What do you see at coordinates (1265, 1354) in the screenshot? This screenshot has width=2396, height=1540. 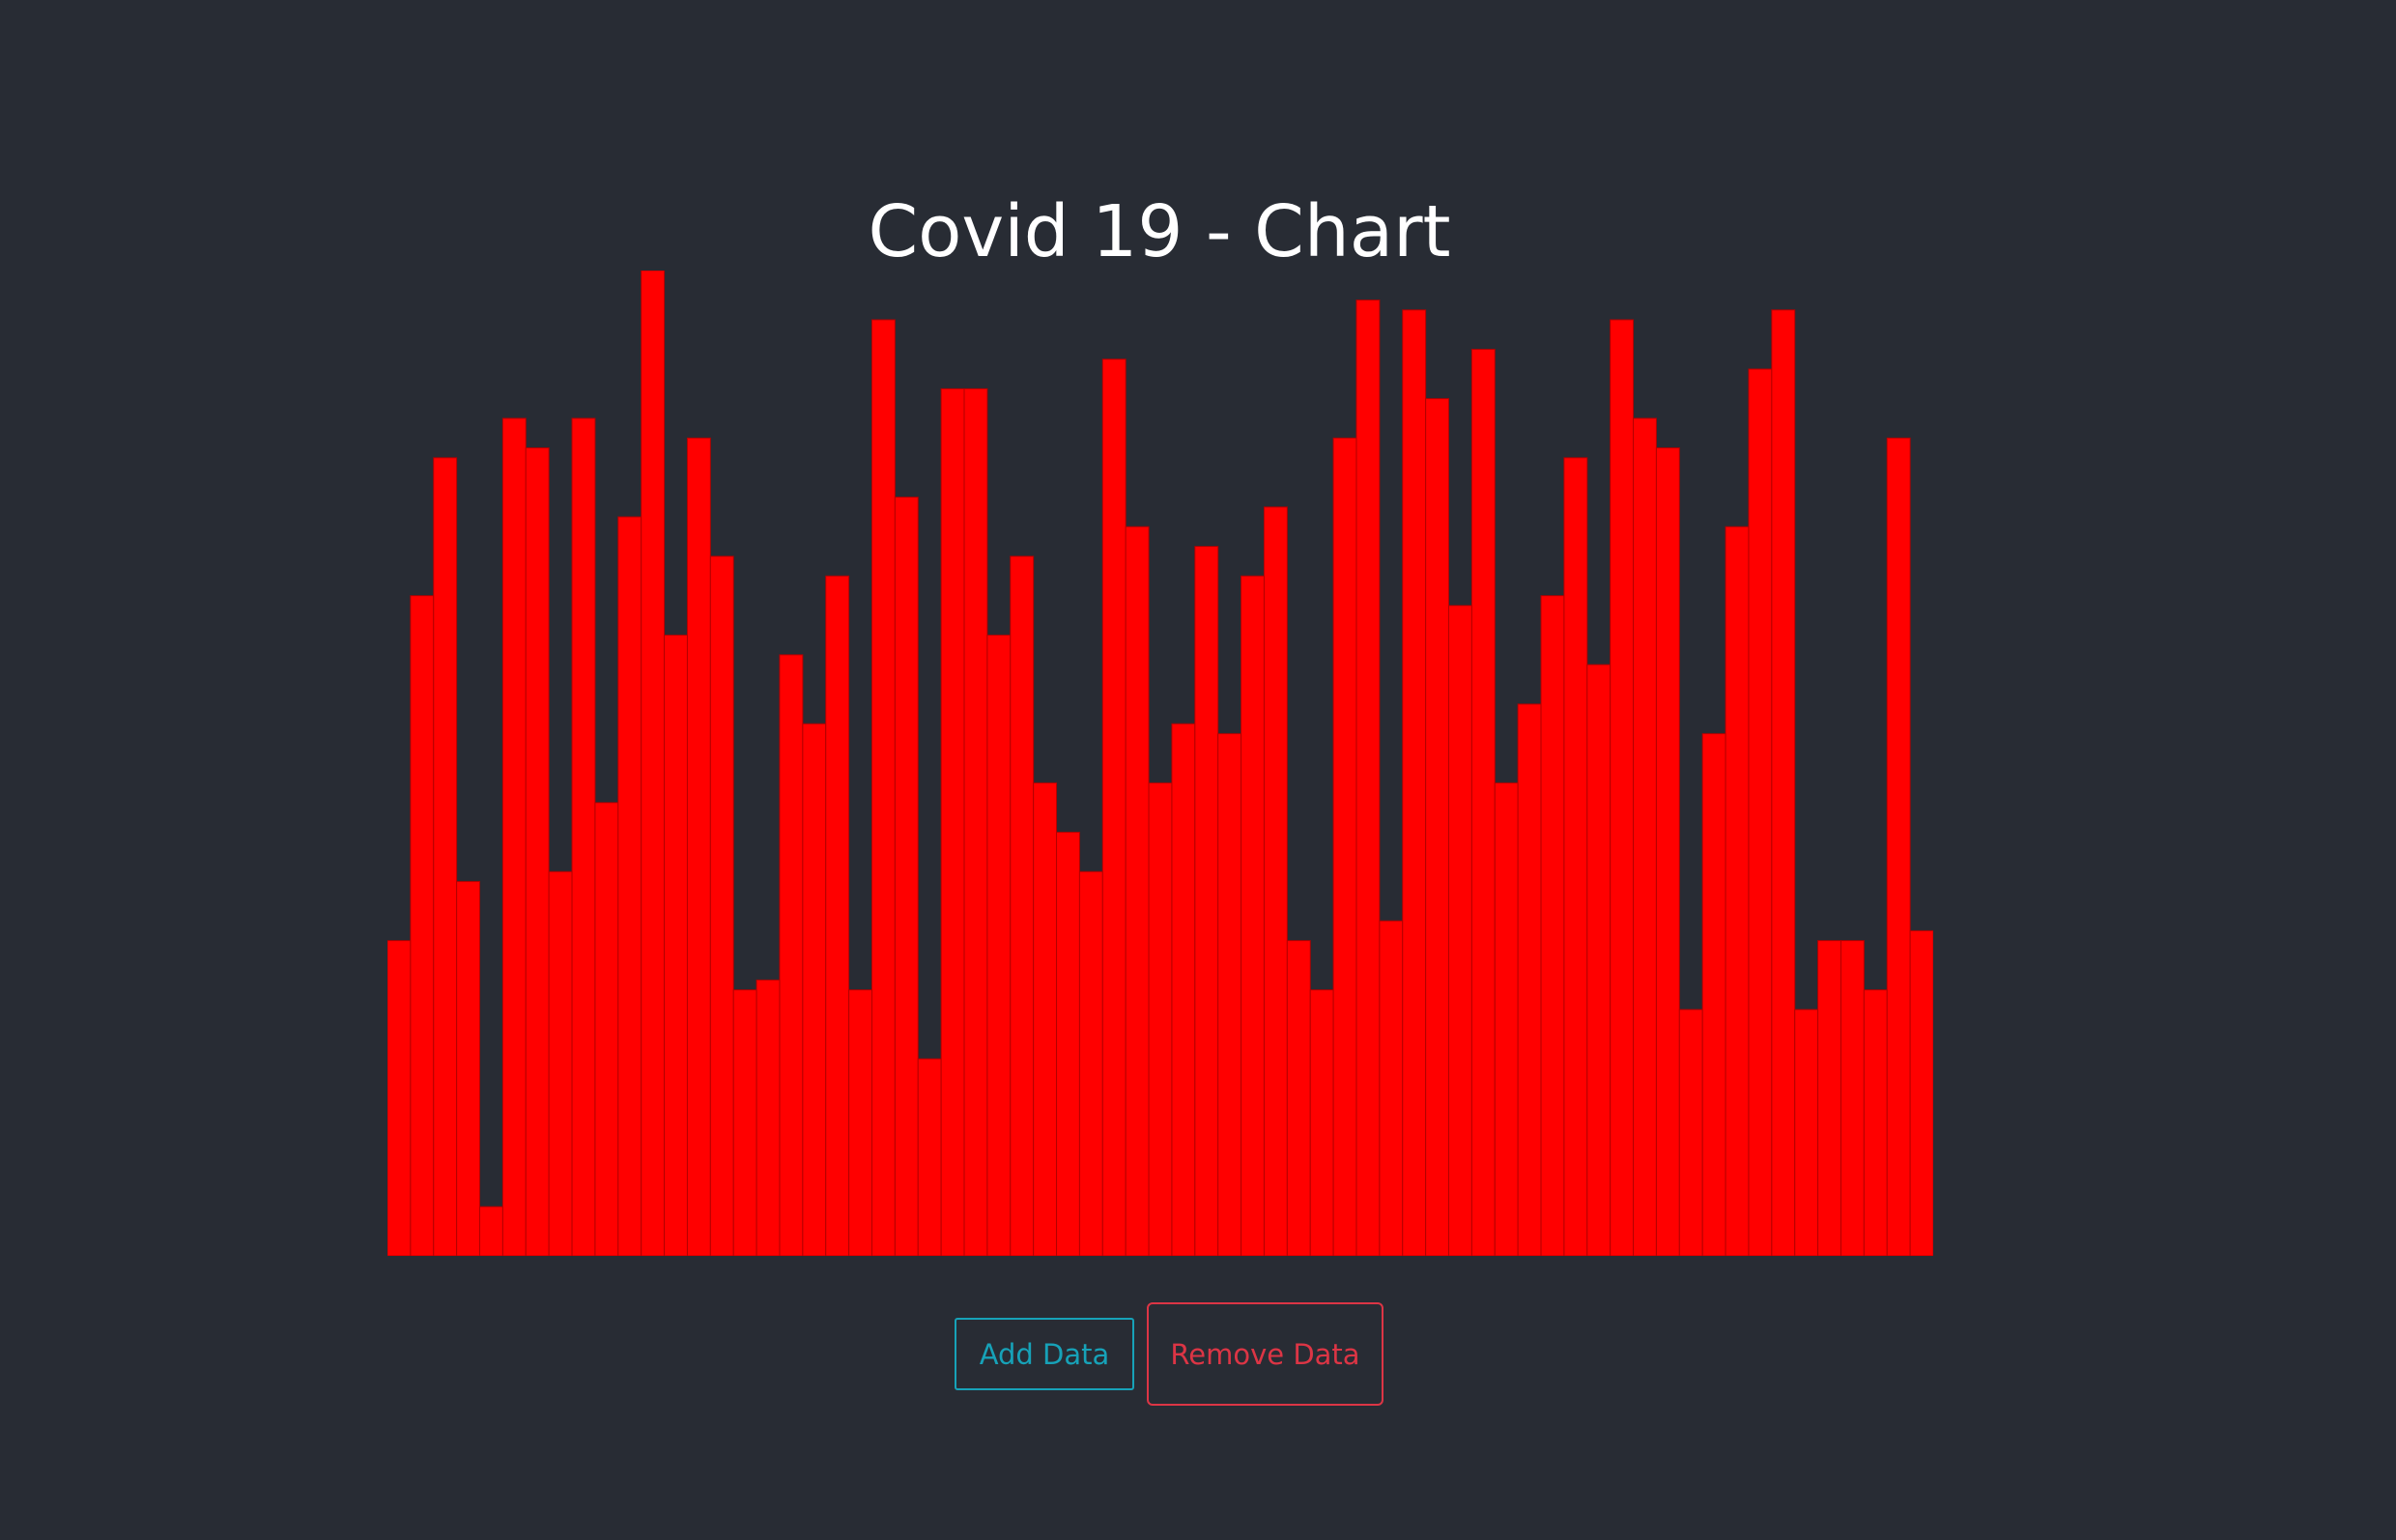 I see `remove-data-button: Remove Data` at bounding box center [1265, 1354].